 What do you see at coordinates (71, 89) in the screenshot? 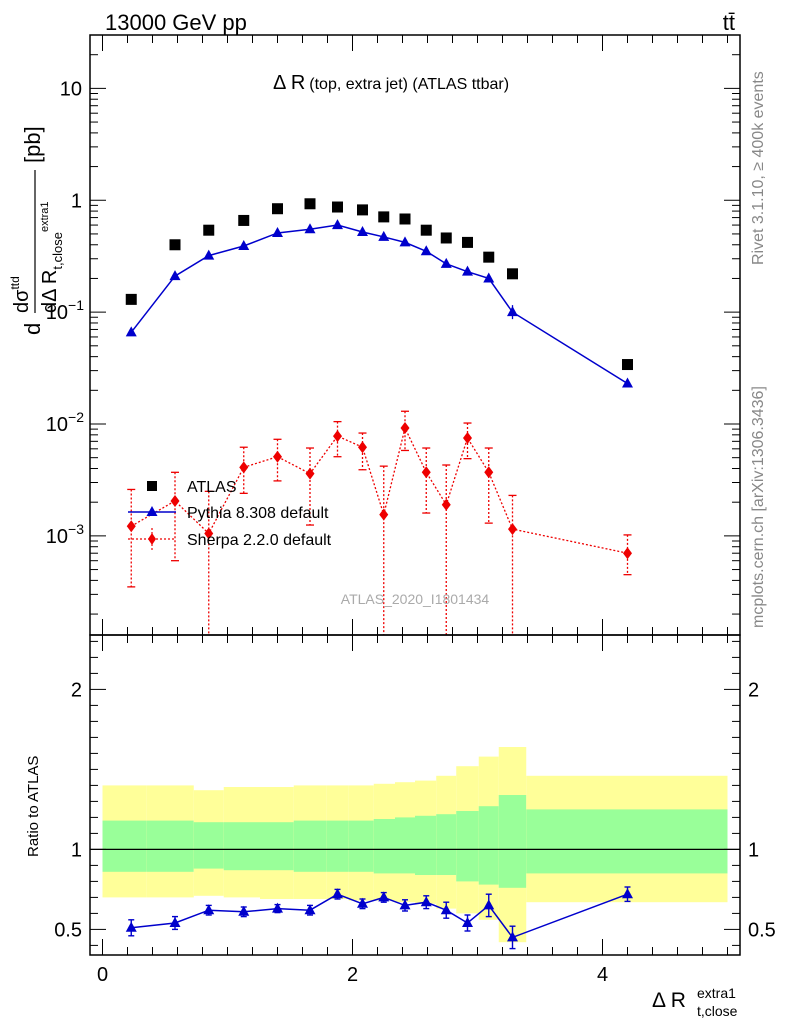
I see `y-tick-label: 10` at bounding box center [71, 89].